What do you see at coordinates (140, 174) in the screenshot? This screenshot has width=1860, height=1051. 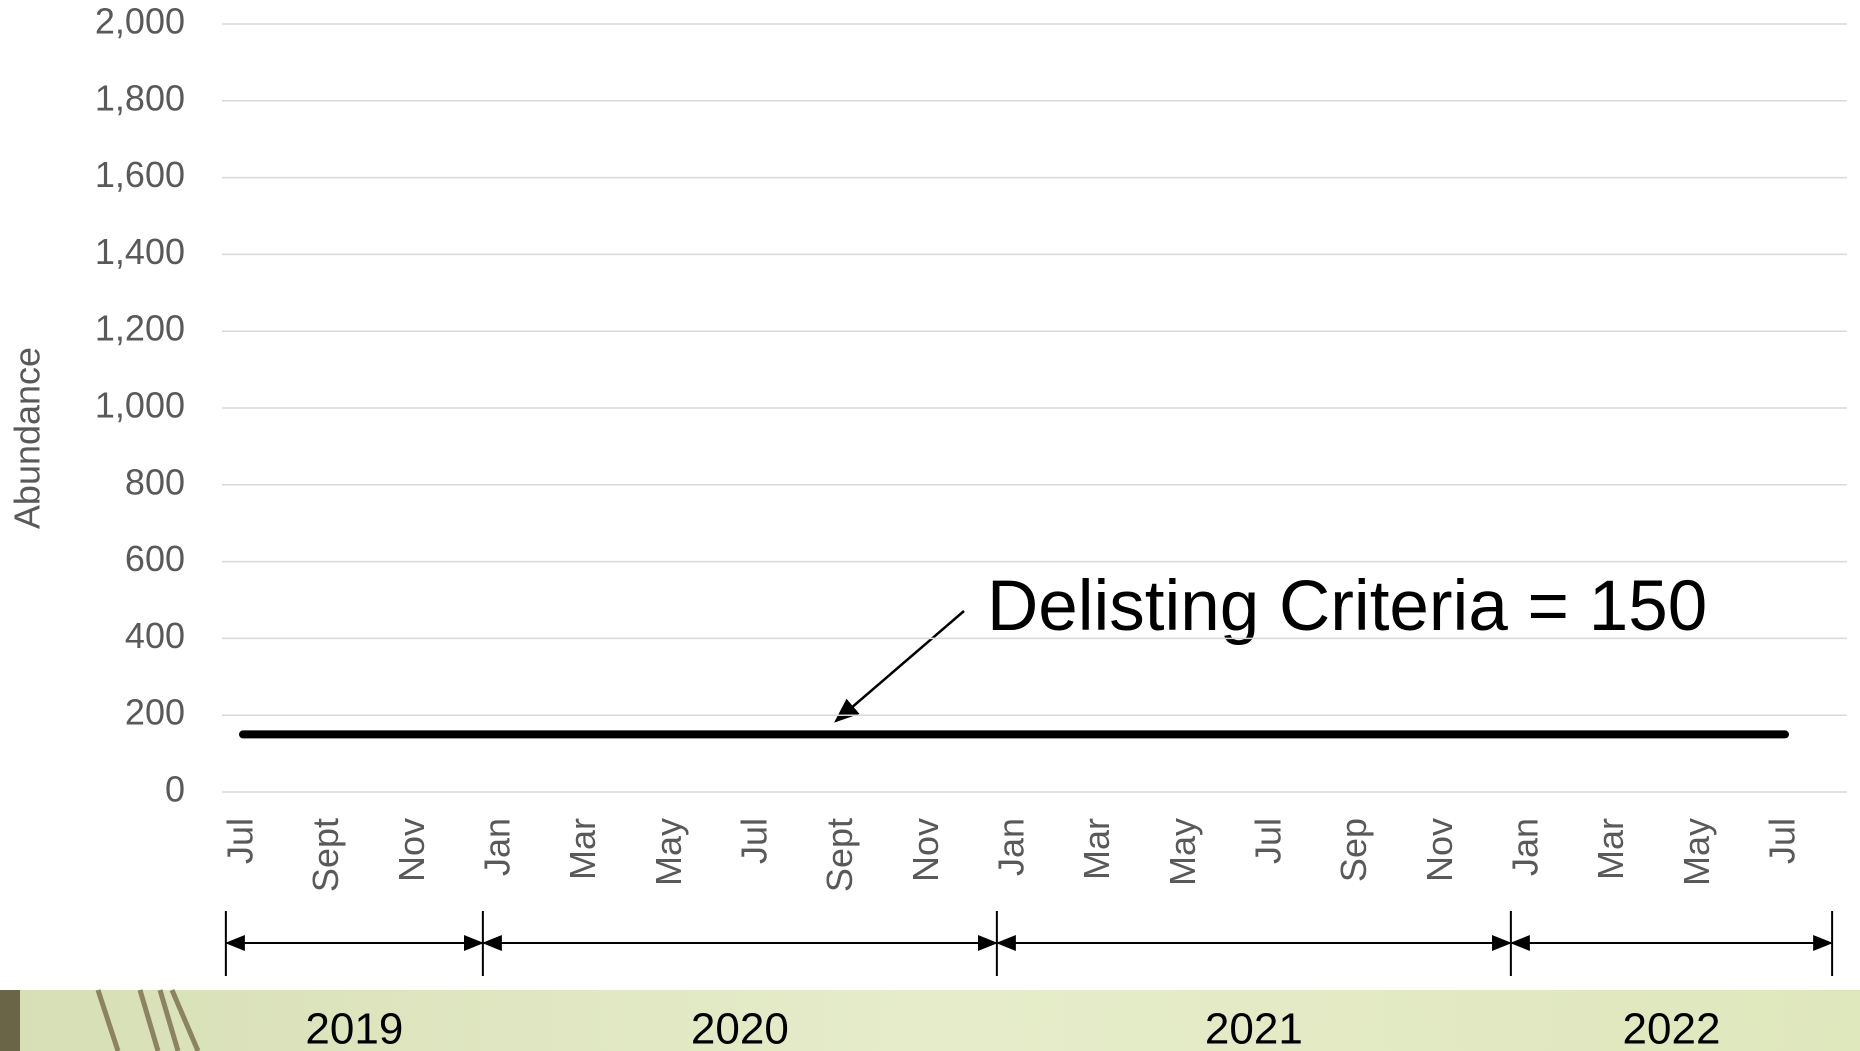 I see `y-tick-label: 1,600` at bounding box center [140, 174].